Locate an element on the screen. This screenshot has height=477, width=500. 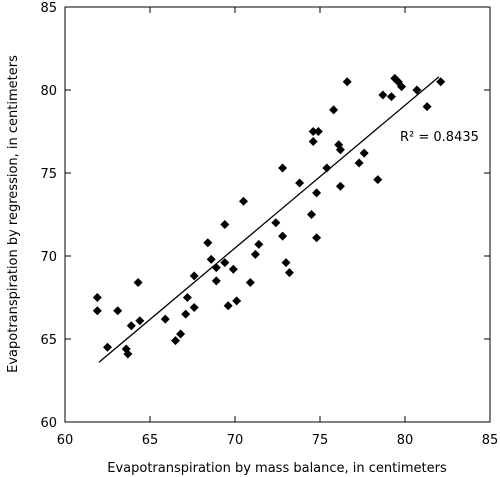
y-tick-label: 85 is located at coordinates (48, 8).